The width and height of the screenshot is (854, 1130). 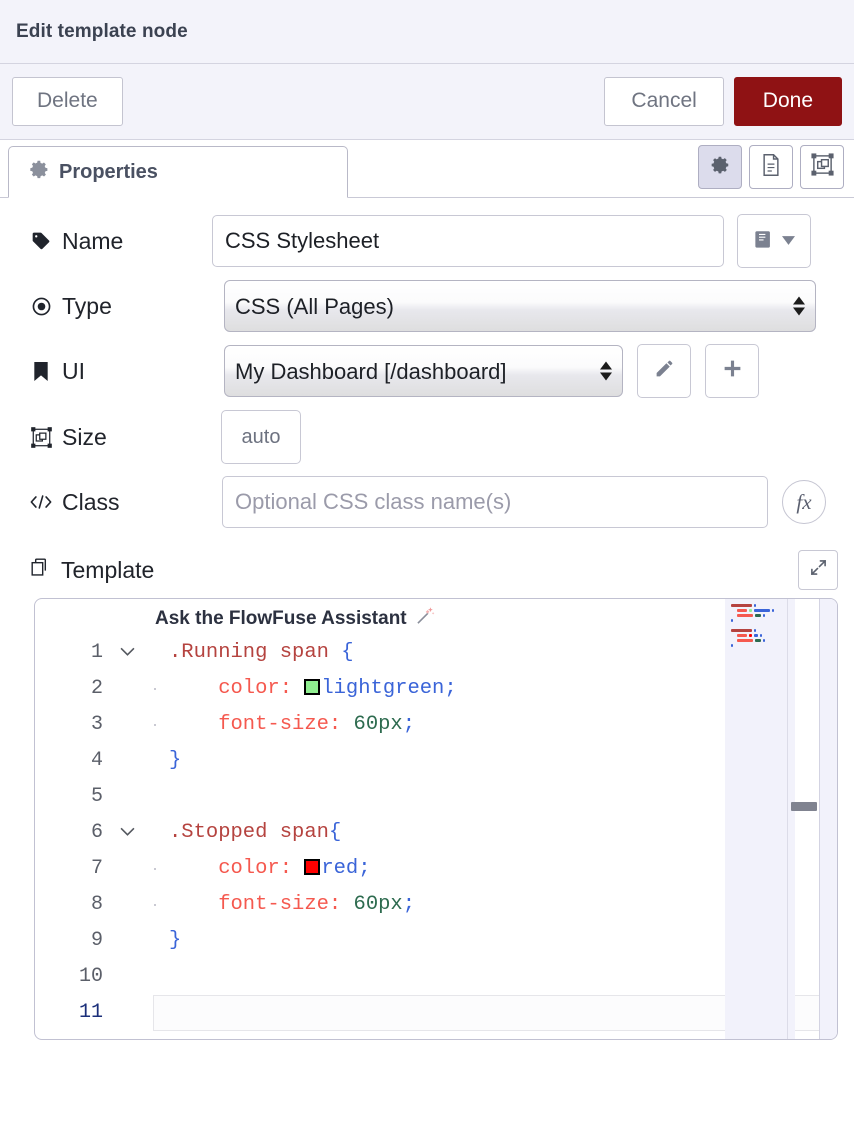 I want to click on template-label-text: Template, so click(x=108, y=569).